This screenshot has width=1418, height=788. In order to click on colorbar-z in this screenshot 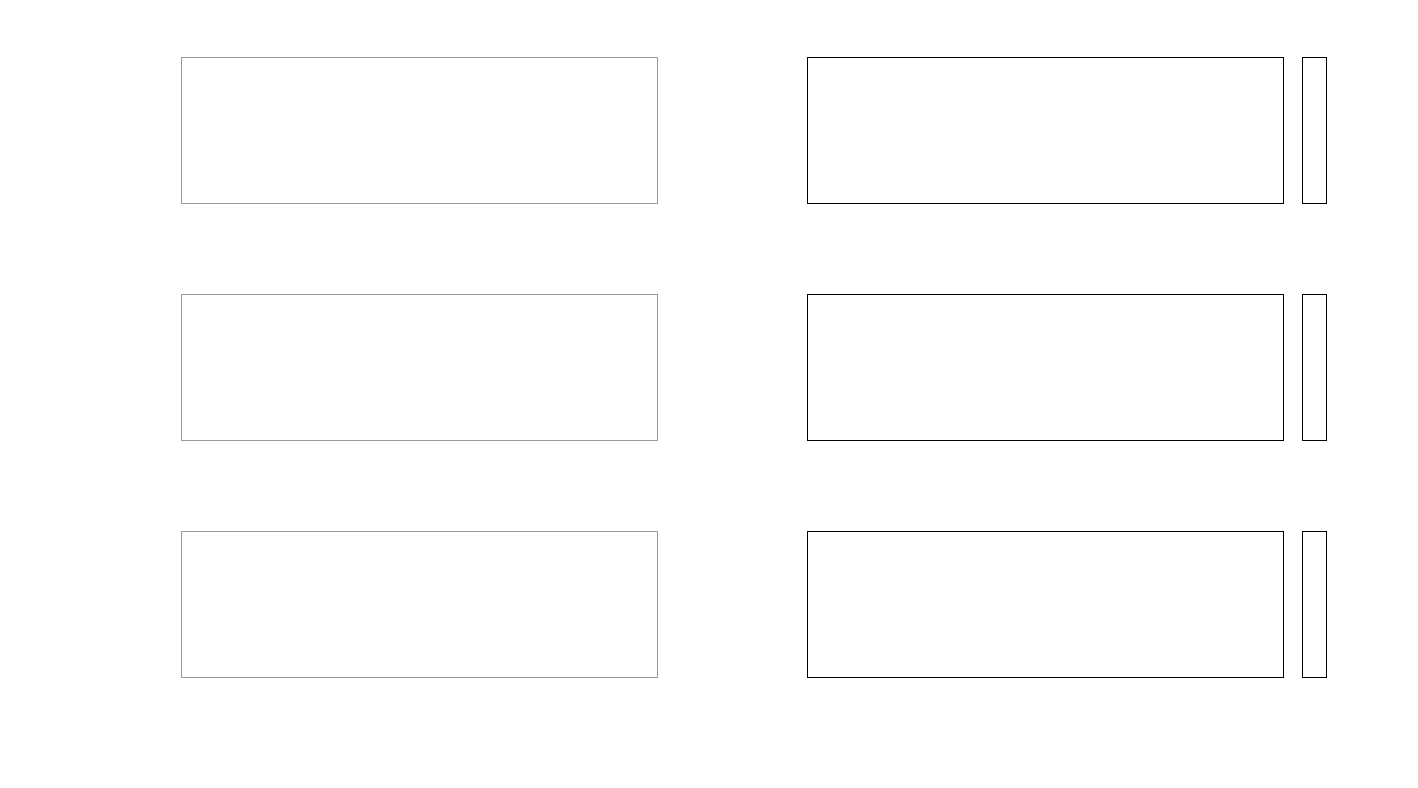, I will do `click(1314, 604)`.